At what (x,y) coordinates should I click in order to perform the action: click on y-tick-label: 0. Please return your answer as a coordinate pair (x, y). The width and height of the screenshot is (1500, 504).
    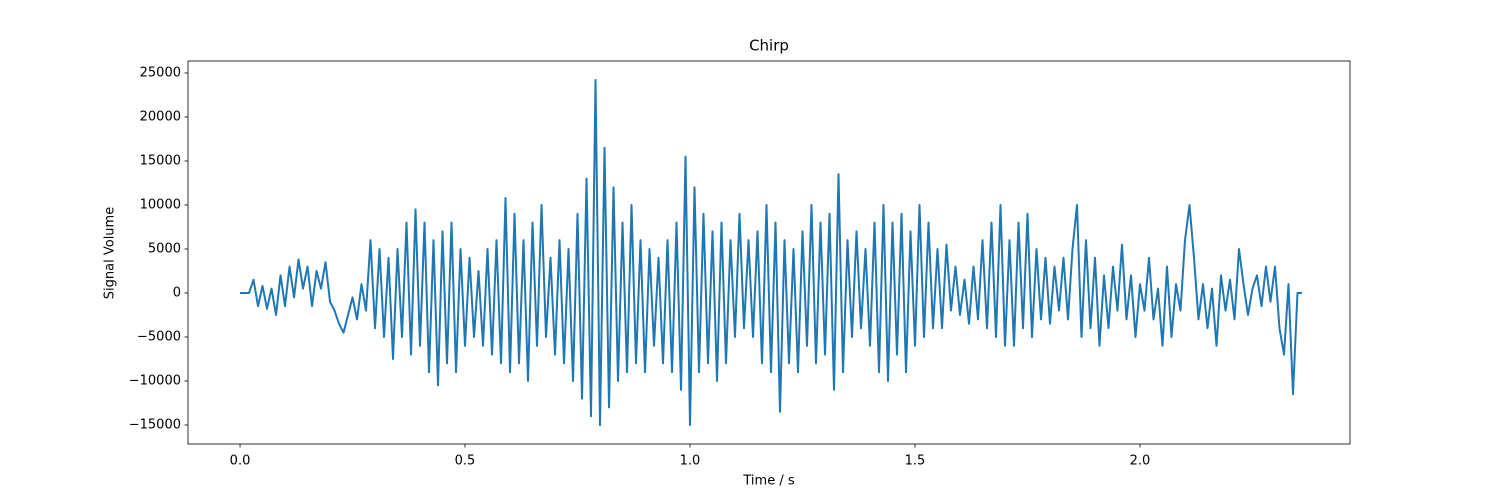
    Looking at the image, I should click on (177, 292).